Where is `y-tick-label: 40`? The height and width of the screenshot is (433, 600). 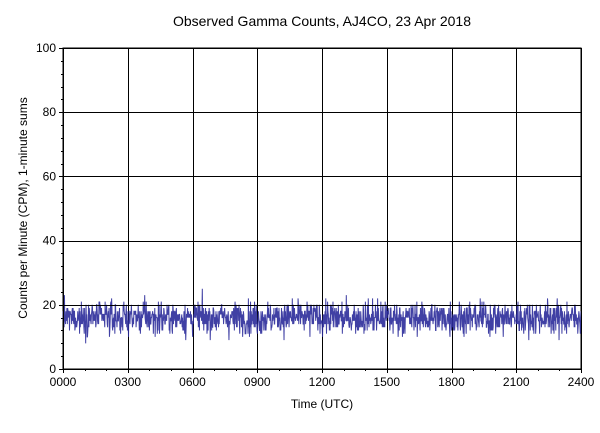 y-tick-label: 40 is located at coordinates (50, 241).